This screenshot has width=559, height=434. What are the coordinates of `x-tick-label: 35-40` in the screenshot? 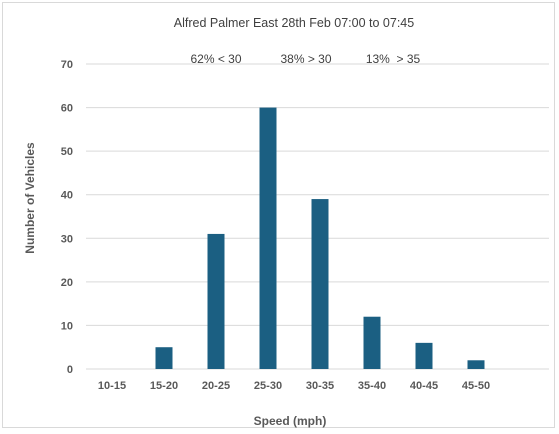 It's located at (372, 386).